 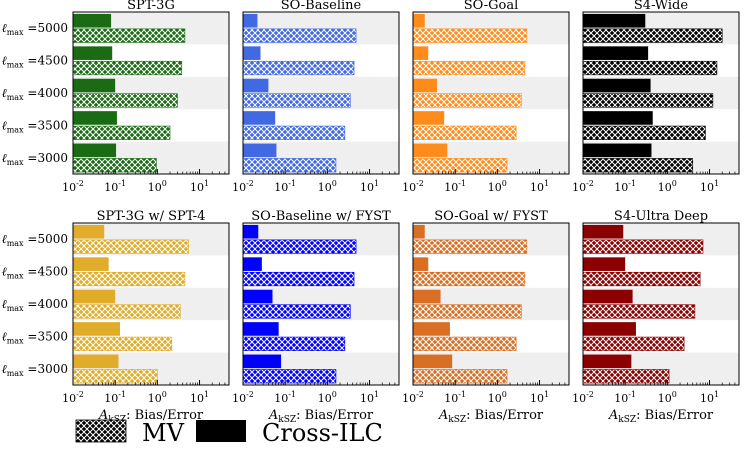 I want to click on panel-title: SO-Baseline, so click(x=321, y=6).